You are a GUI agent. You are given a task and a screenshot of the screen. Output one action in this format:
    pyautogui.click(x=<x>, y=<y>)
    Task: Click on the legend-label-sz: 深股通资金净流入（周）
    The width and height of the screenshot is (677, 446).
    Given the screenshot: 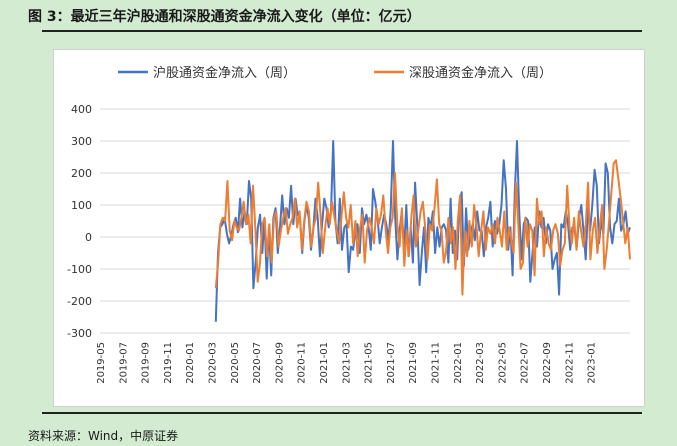 What is the action you would take?
    pyautogui.click(x=480, y=73)
    